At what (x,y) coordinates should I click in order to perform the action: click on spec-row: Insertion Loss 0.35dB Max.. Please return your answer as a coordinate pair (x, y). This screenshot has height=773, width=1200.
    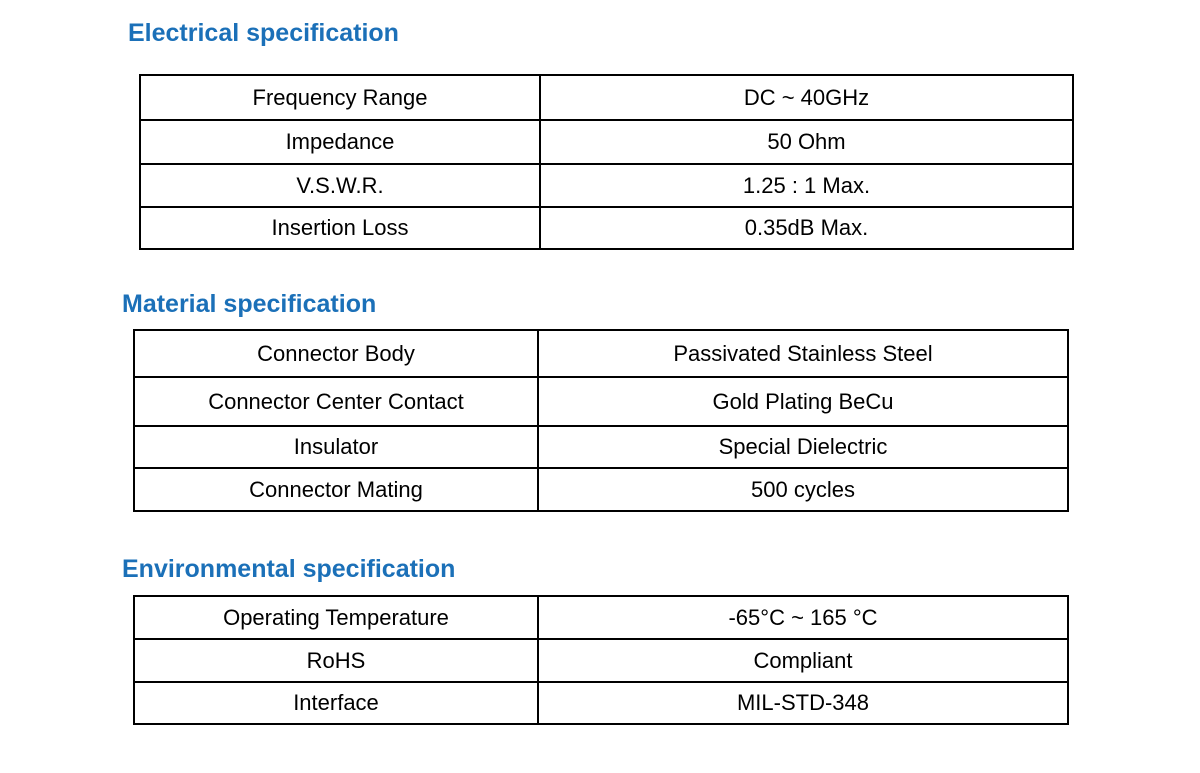
    Looking at the image, I should click on (606, 228).